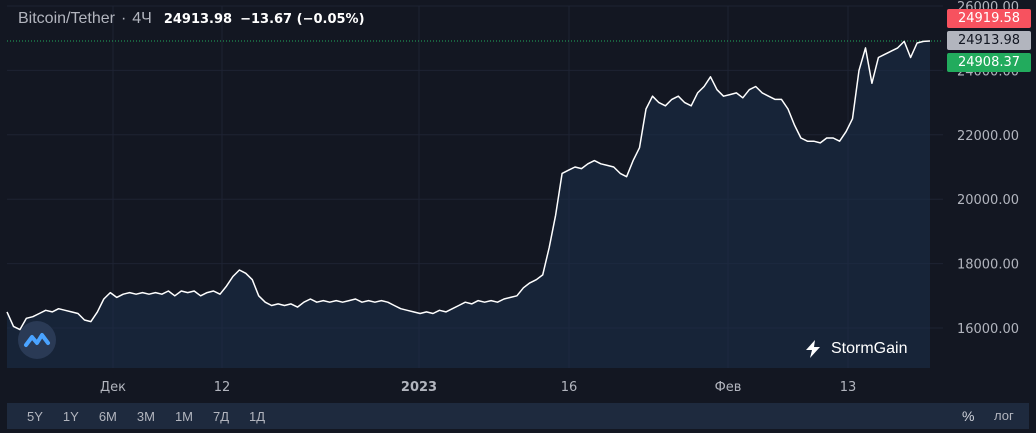  I want to click on x-tick-label: 2023, so click(419, 387).